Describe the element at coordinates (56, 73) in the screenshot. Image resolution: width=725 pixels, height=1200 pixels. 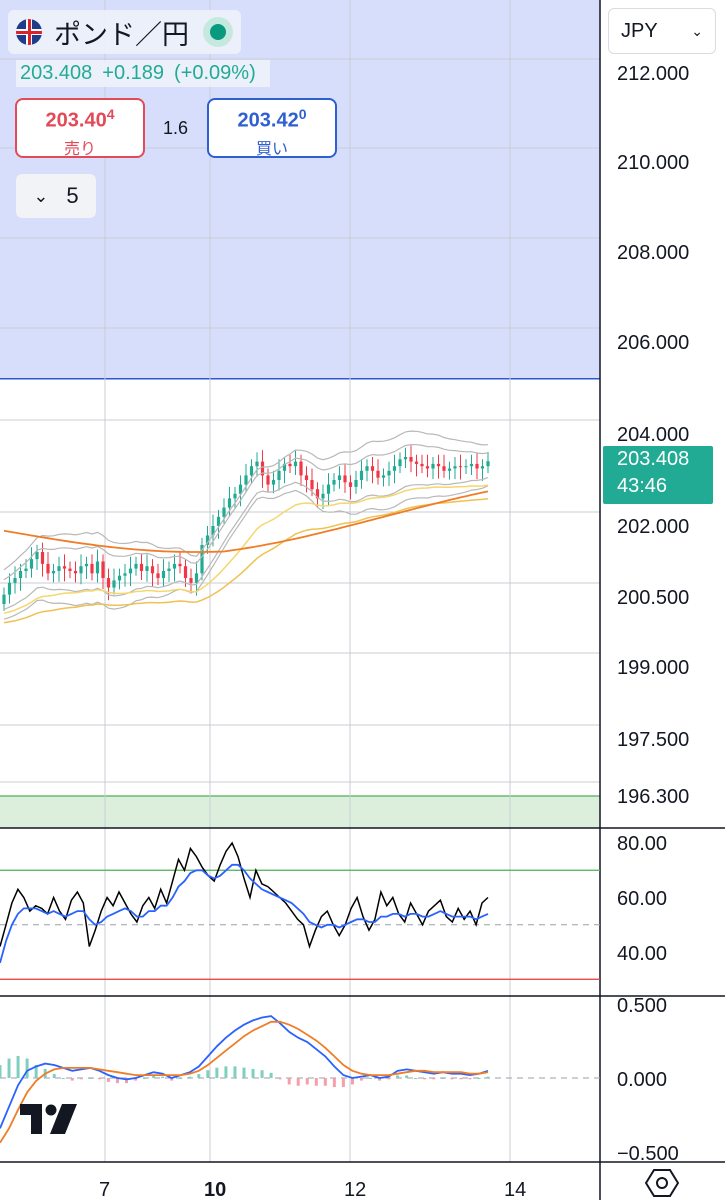
I see `last-price: 203.408` at that location.